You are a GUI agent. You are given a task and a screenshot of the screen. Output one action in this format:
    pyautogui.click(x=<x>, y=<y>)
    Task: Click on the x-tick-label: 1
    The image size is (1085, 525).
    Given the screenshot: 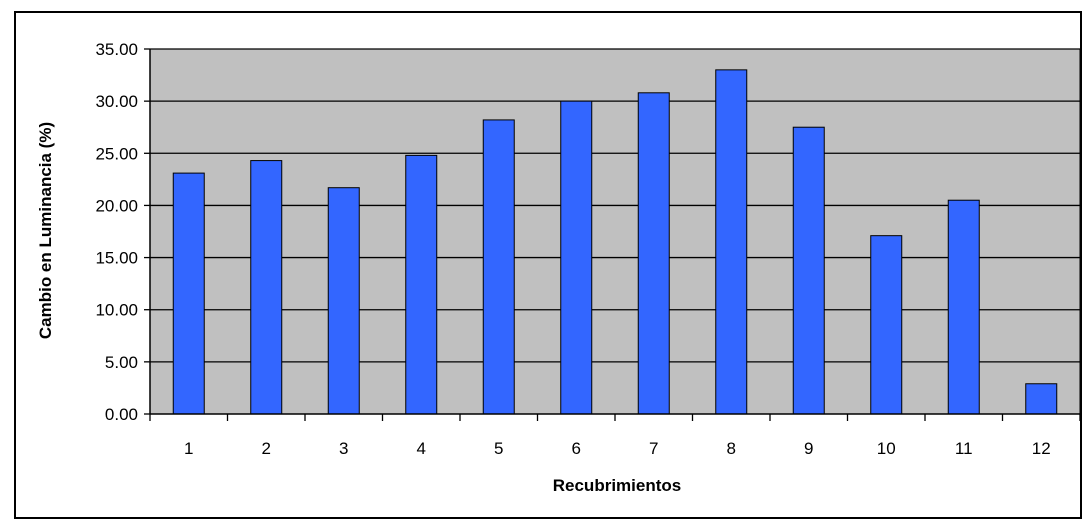 What is the action you would take?
    pyautogui.click(x=188, y=448)
    